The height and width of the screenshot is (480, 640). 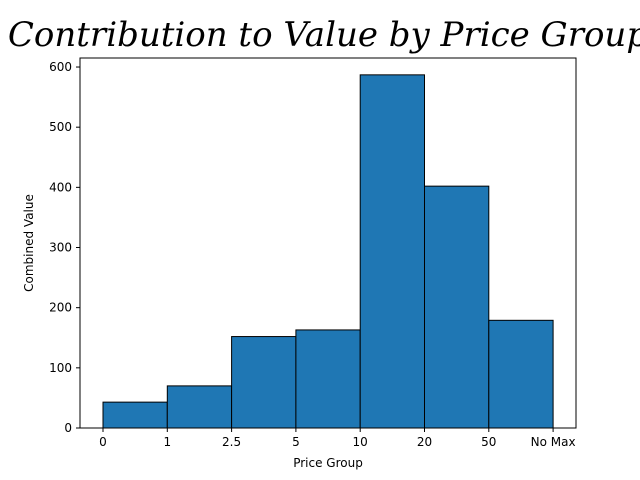 I want to click on y-axis-ticks: 0 100 200 300 400 500 600, so click(x=64, y=247).